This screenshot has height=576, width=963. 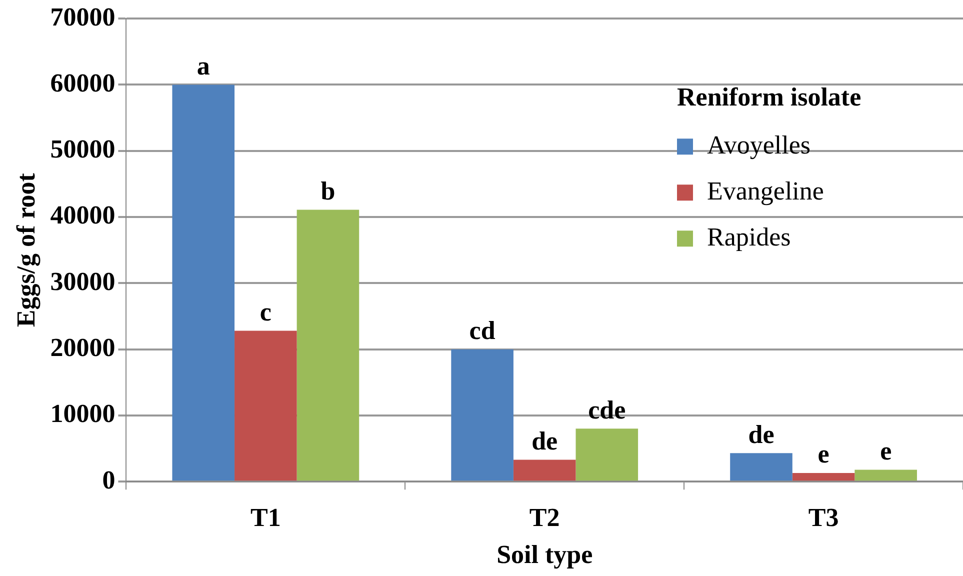 I want to click on y-tick-label: 50000, so click(x=83, y=149).